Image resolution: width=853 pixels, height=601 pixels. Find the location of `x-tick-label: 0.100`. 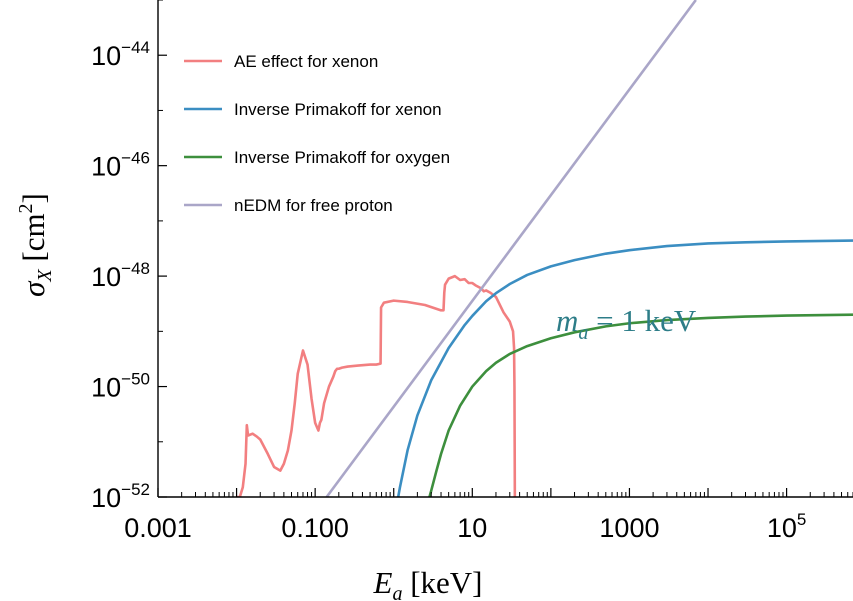

x-tick-label: 0.100 is located at coordinates (315, 528).